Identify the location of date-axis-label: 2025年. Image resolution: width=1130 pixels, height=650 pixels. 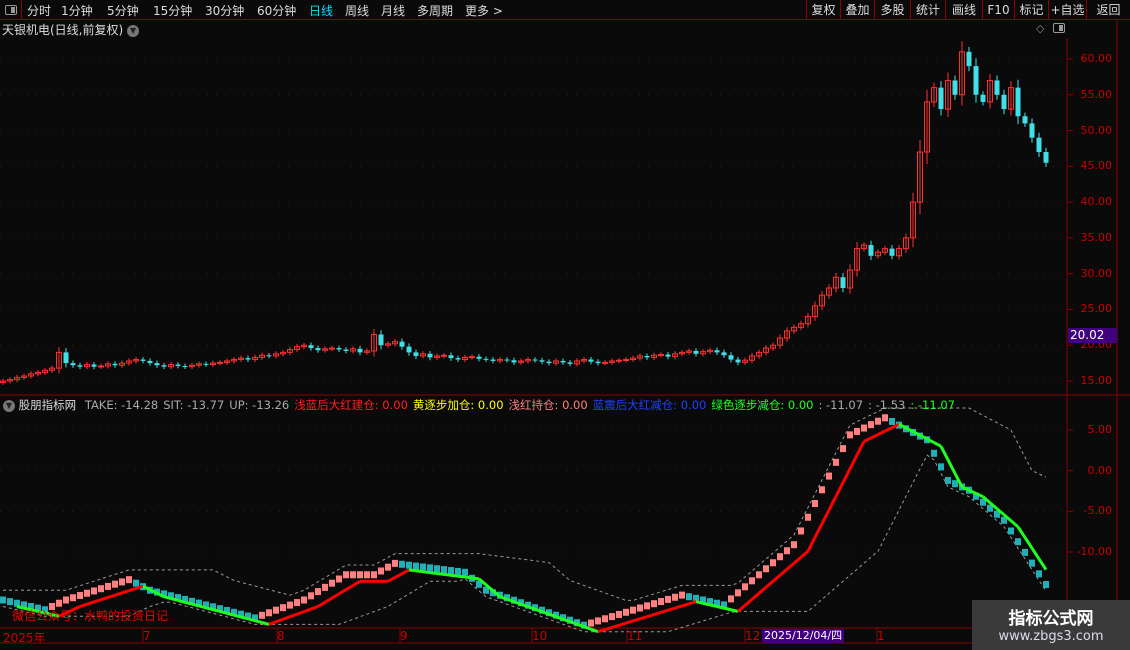
(24, 638).